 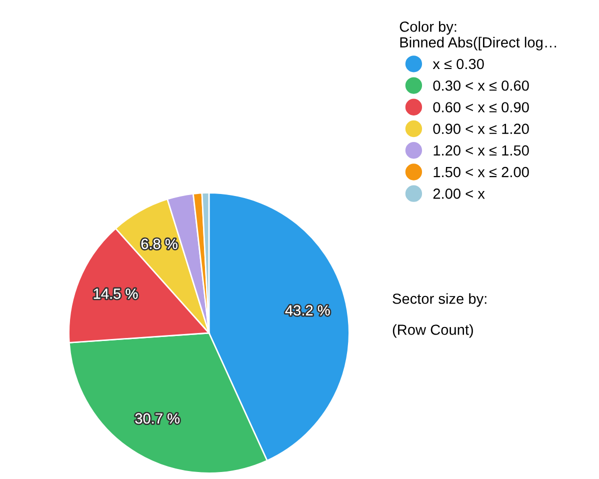 What do you see at coordinates (458, 64) in the screenshot?
I see `legend-label: x ≤ 0.30` at bounding box center [458, 64].